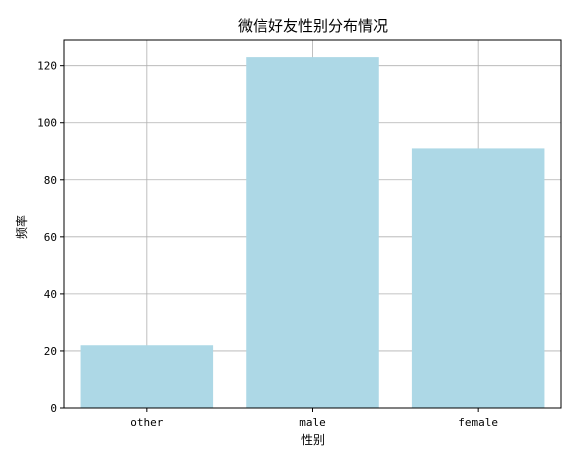 Image resolution: width=577 pixels, height=452 pixels. What do you see at coordinates (478, 278) in the screenshot?
I see `bar-female` at bounding box center [478, 278].